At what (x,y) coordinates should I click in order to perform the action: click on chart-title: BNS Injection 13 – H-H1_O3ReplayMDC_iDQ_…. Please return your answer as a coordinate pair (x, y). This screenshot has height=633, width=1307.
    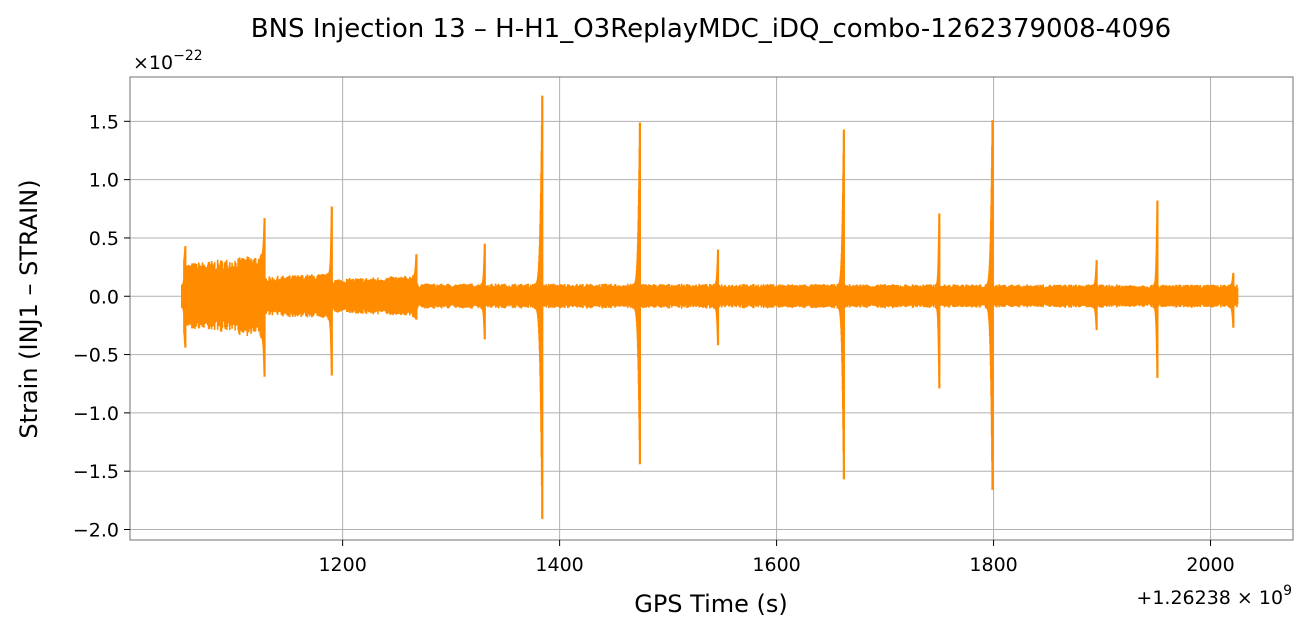
    Looking at the image, I should click on (711, 29).